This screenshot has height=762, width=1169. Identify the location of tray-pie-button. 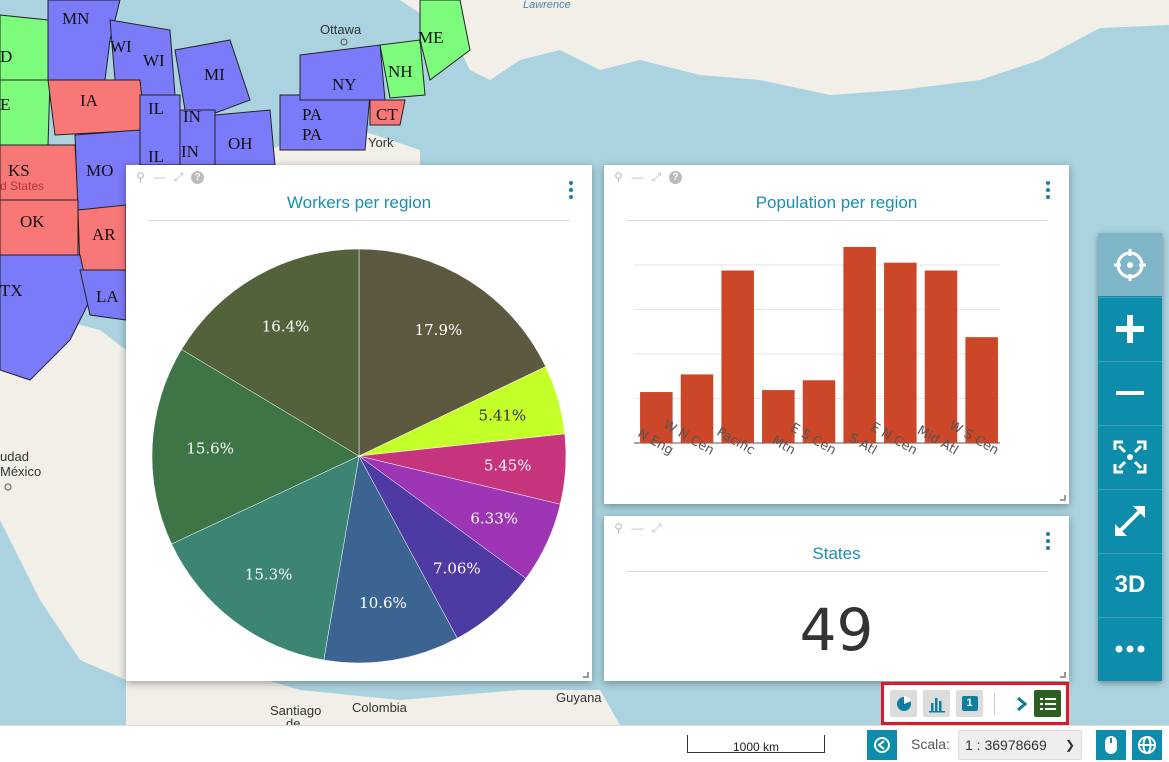
(903, 703).